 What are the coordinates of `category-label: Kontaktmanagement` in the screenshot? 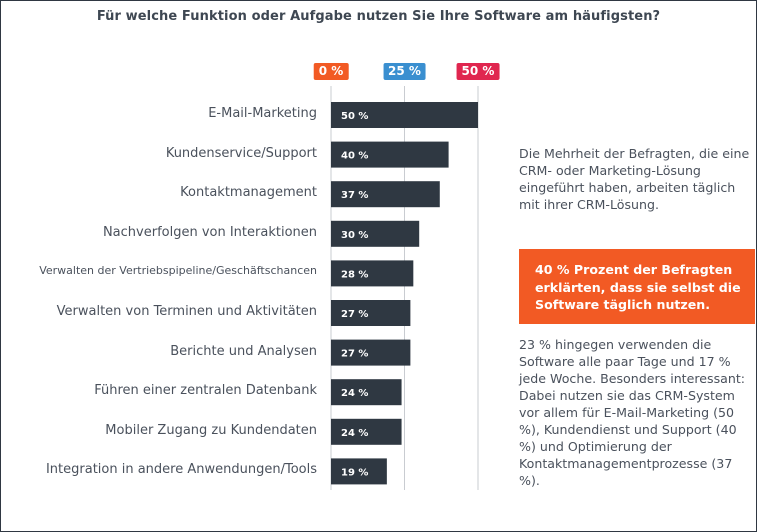 It's located at (248, 193).